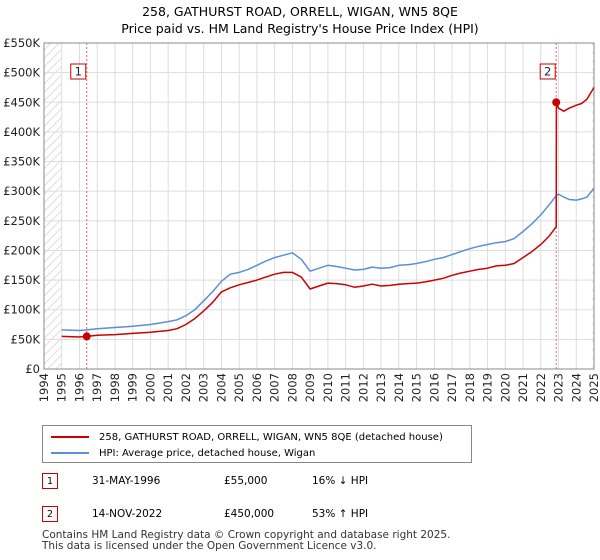 This screenshot has height=560, width=600. Describe the element at coordinates (593, 206) in the screenshot. I see `hatch-region-after` at that location.